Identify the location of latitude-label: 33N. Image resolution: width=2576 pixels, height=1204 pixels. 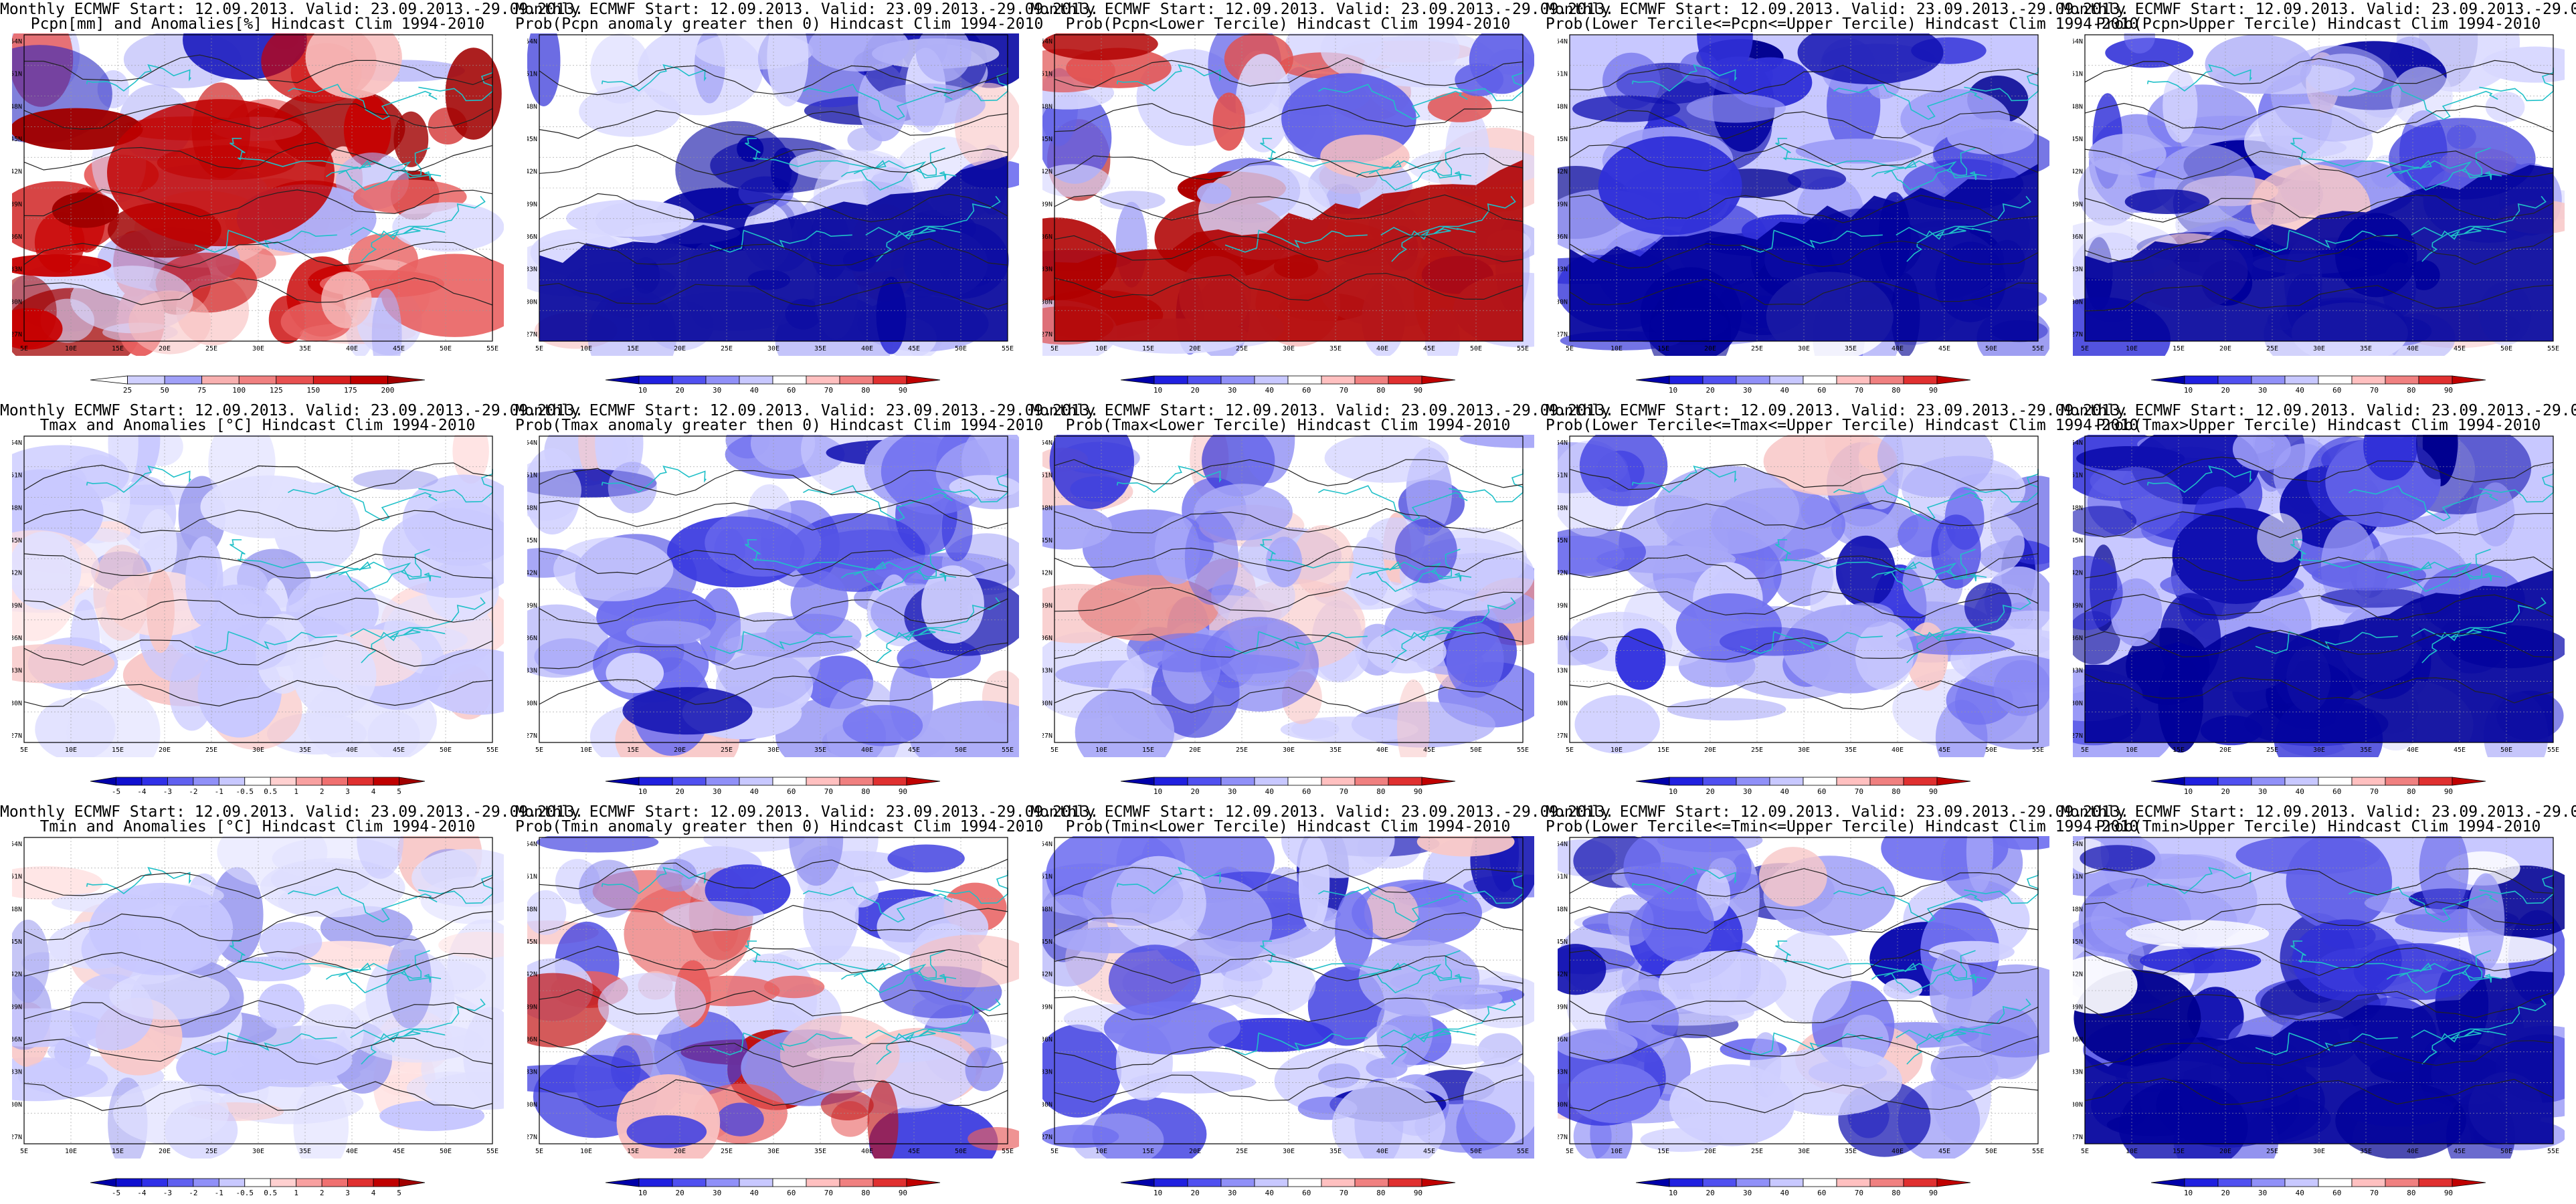
(532, 1072).